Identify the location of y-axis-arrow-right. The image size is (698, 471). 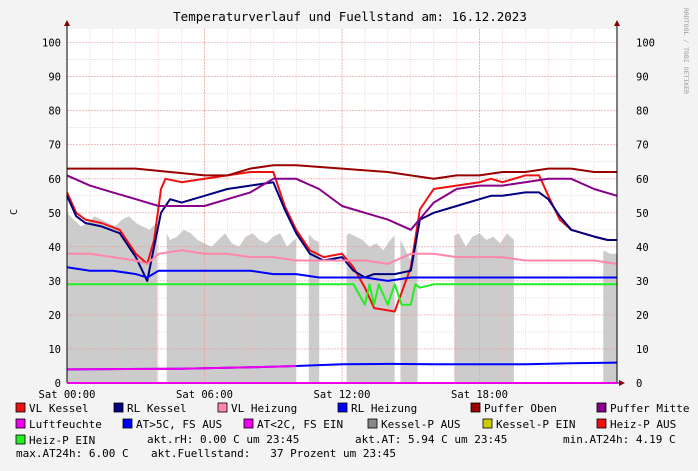
(617, 23).